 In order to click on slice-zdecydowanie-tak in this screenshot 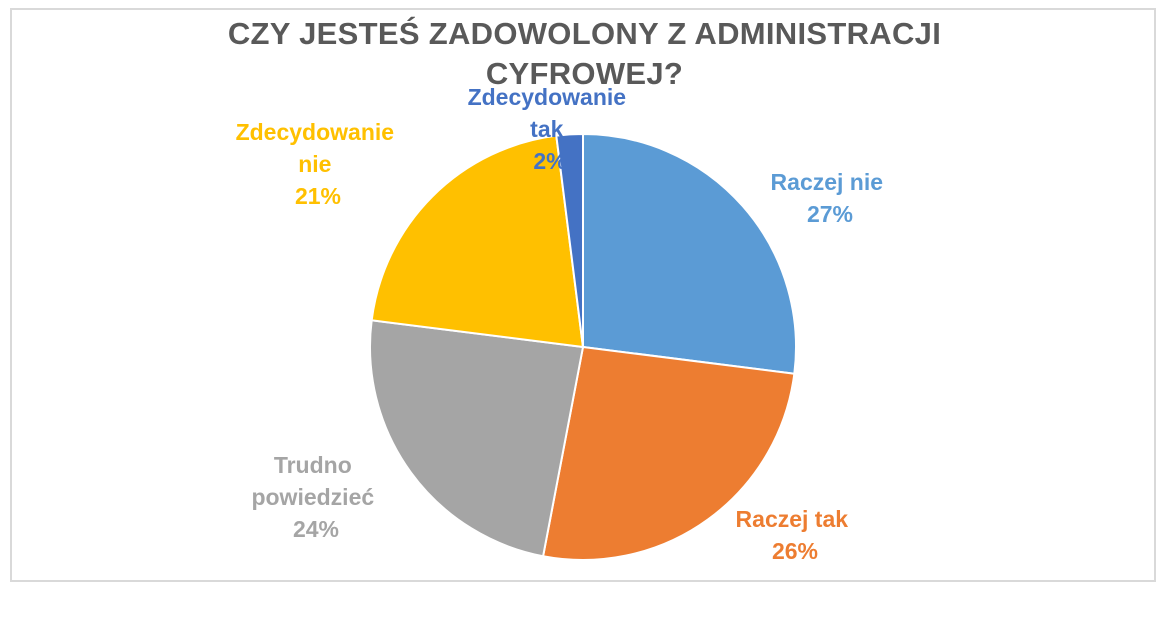, I will do `click(569, 240)`.